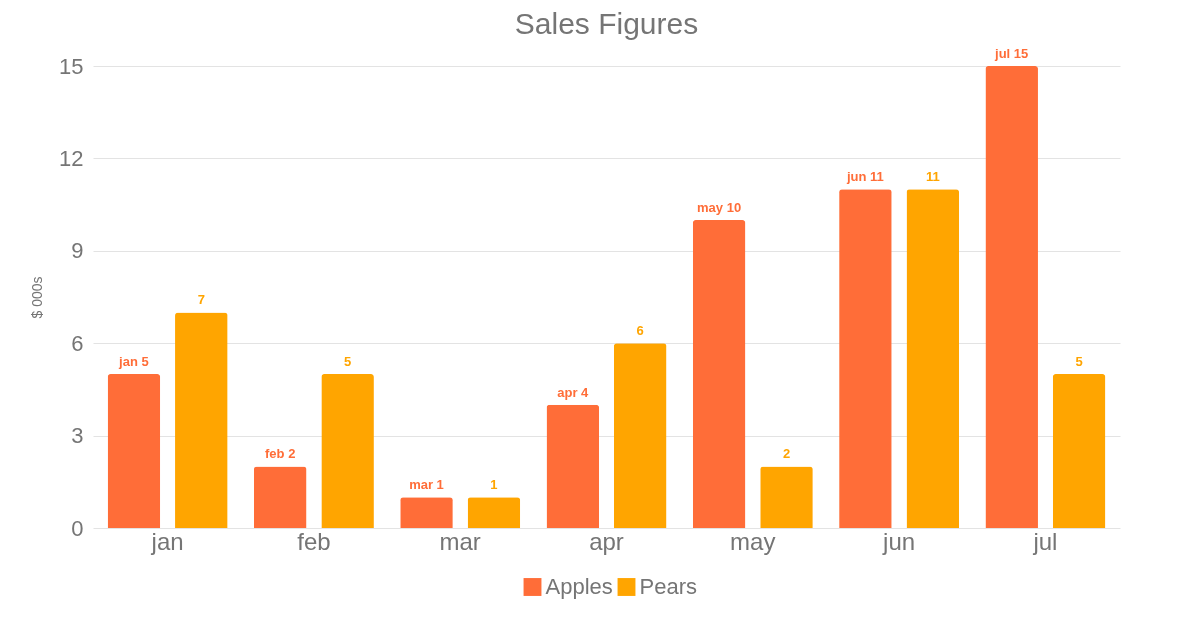  I want to click on x-tick-label: mar, so click(460, 541).